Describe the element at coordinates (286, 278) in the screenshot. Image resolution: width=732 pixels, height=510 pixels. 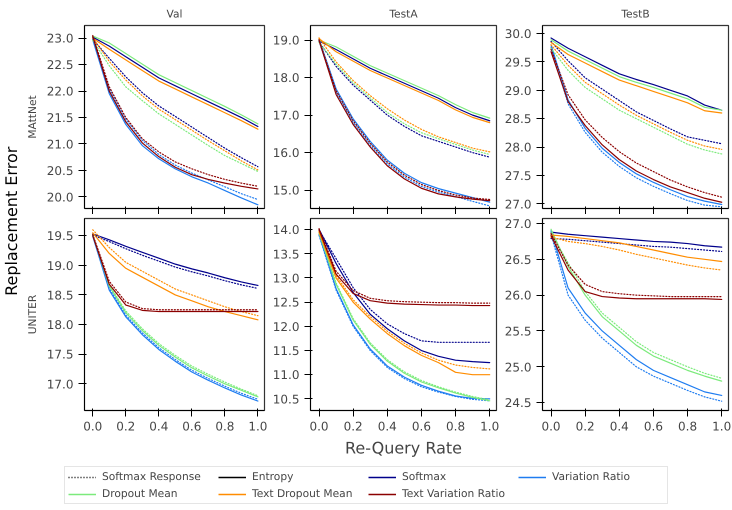
I see `y-tick-label: 13.0` at that location.